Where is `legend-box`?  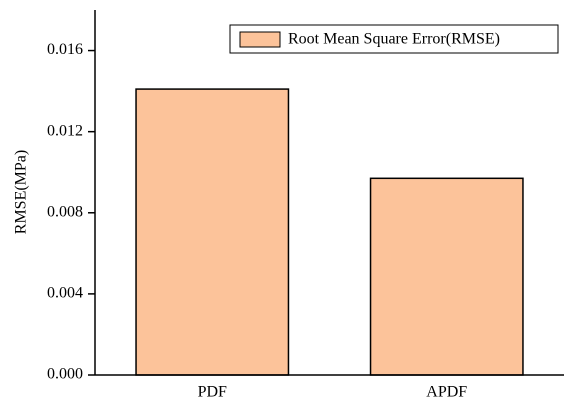
legend-box is located at coordinates (394, 39).